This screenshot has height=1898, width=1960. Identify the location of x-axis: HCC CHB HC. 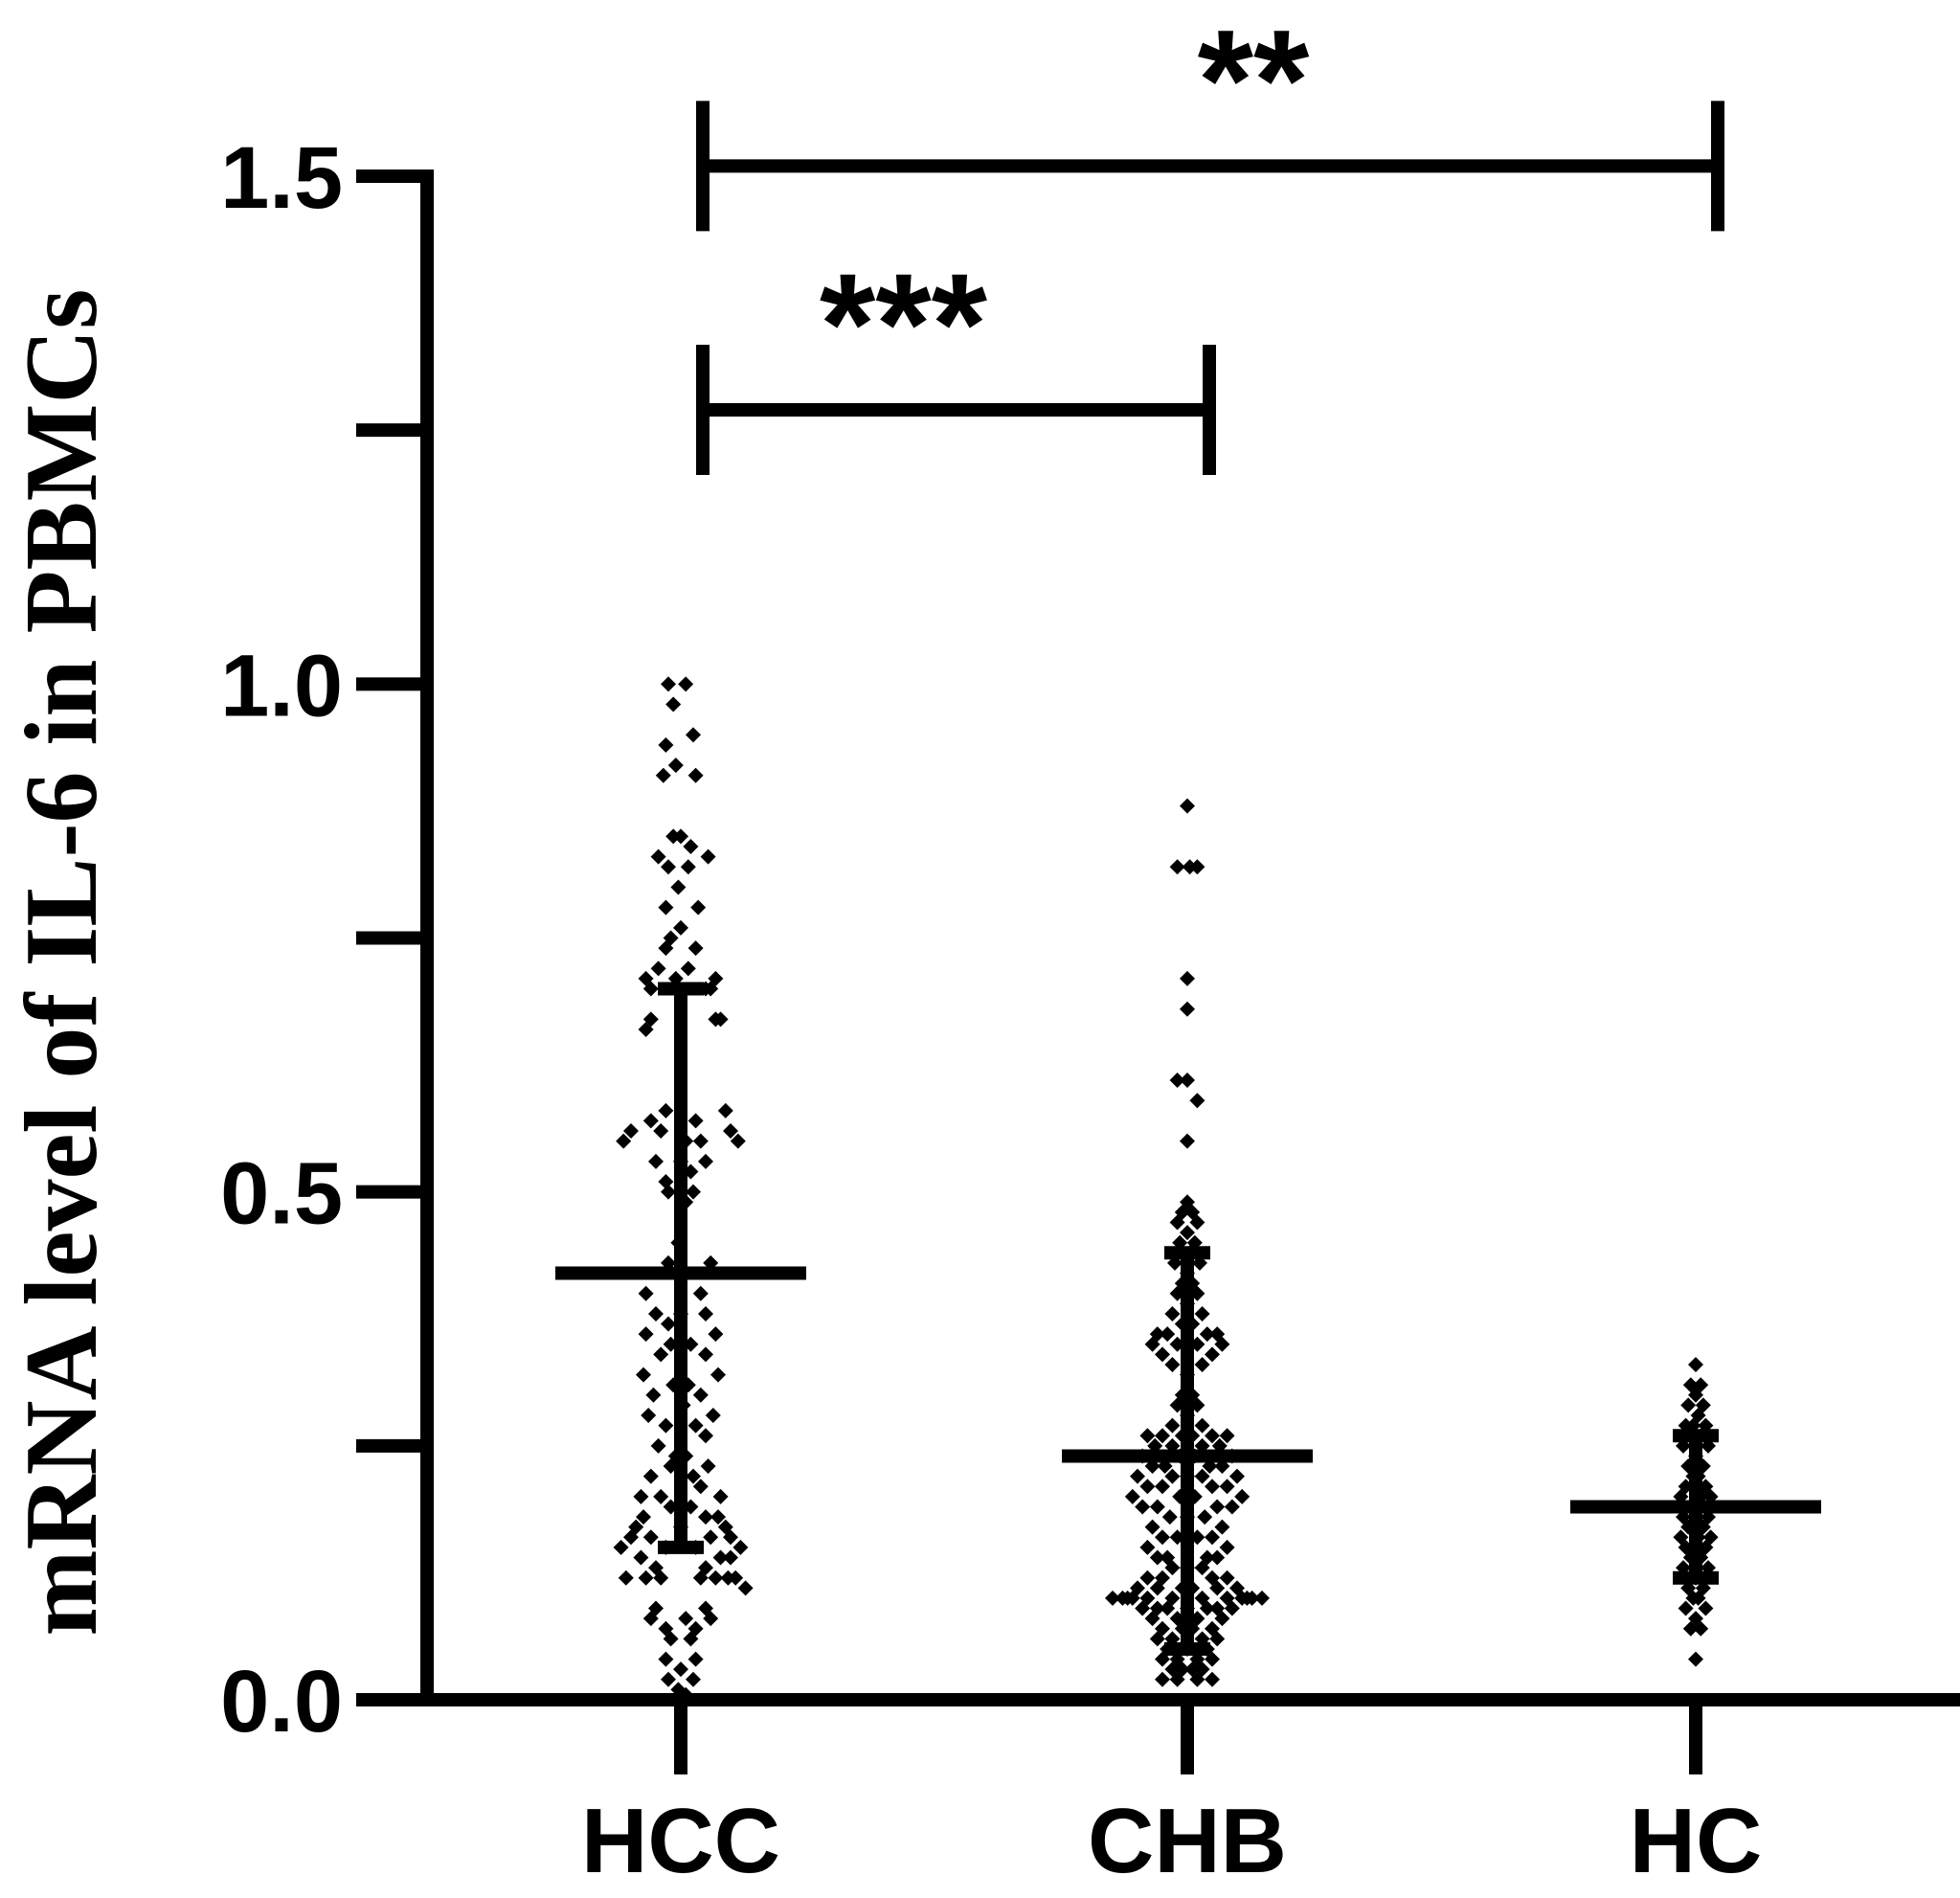
(1193, 1792).